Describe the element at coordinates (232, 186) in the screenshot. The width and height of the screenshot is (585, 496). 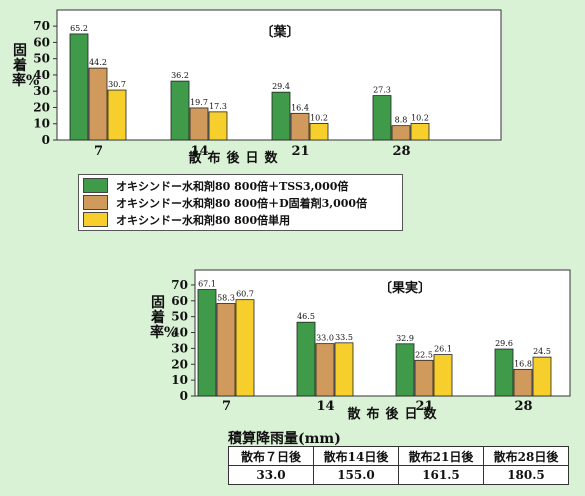
I see `legend-label: オキシンドー水和剤80 800倍＋TSS3,000倍` at that location.